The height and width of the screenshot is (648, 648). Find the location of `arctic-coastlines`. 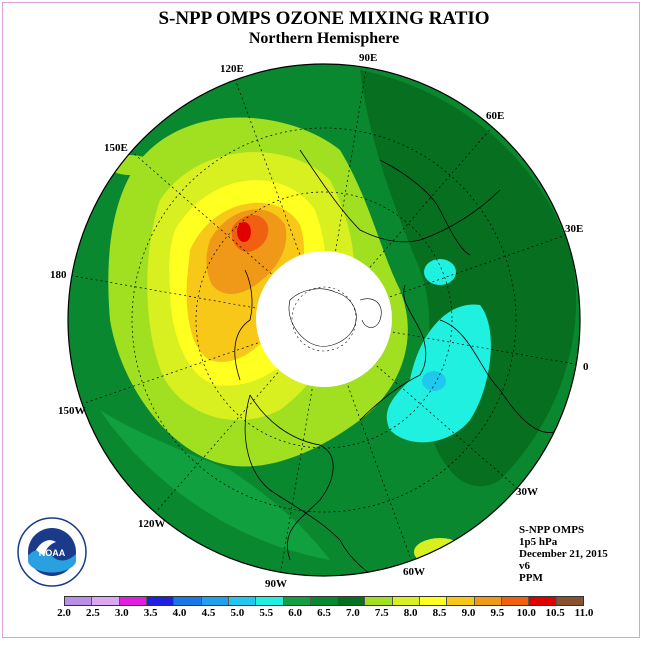

arctic-coastlines is located at coordinates (335, 317).